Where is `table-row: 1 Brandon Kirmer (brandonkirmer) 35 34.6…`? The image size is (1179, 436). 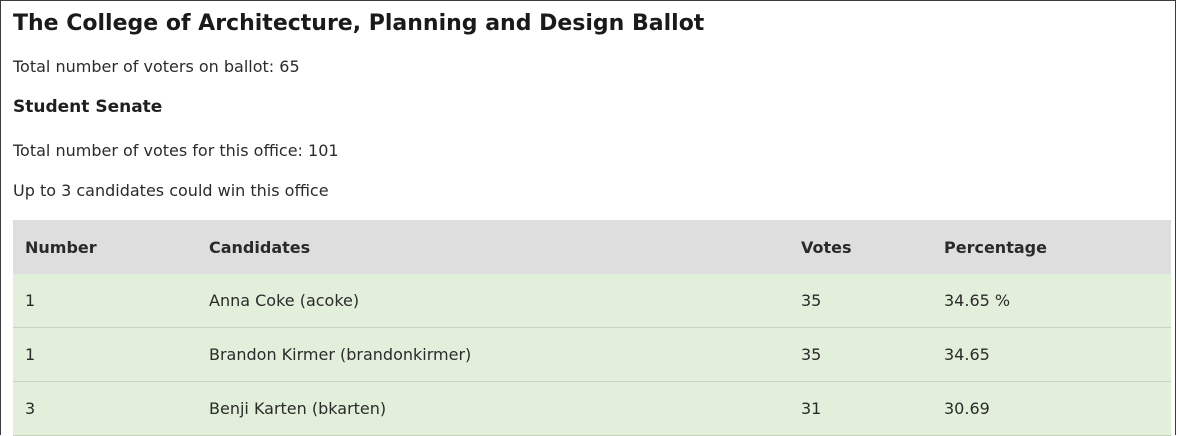
table-row: 1 Brandon Kirmer (brandonkirmer) 35 34.6… is located at coordinates (592, 354).